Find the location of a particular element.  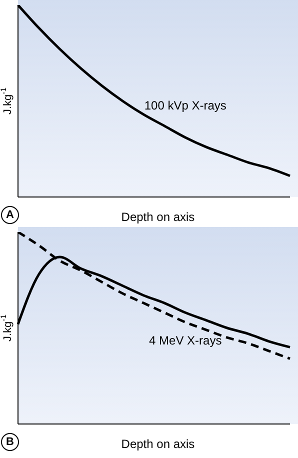

series-label: 4 MeV X-rays is located at coordinates (185, 341).